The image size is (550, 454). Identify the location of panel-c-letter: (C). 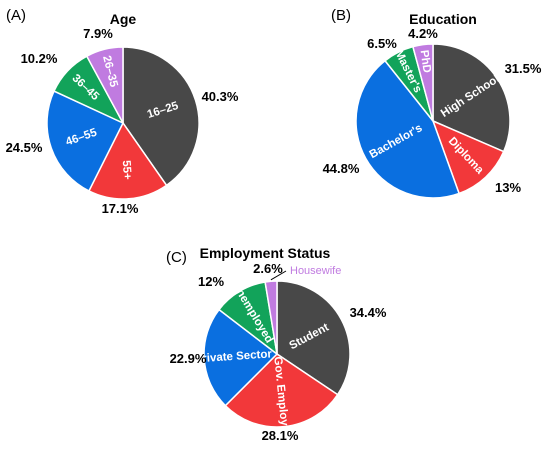
(176, 257).